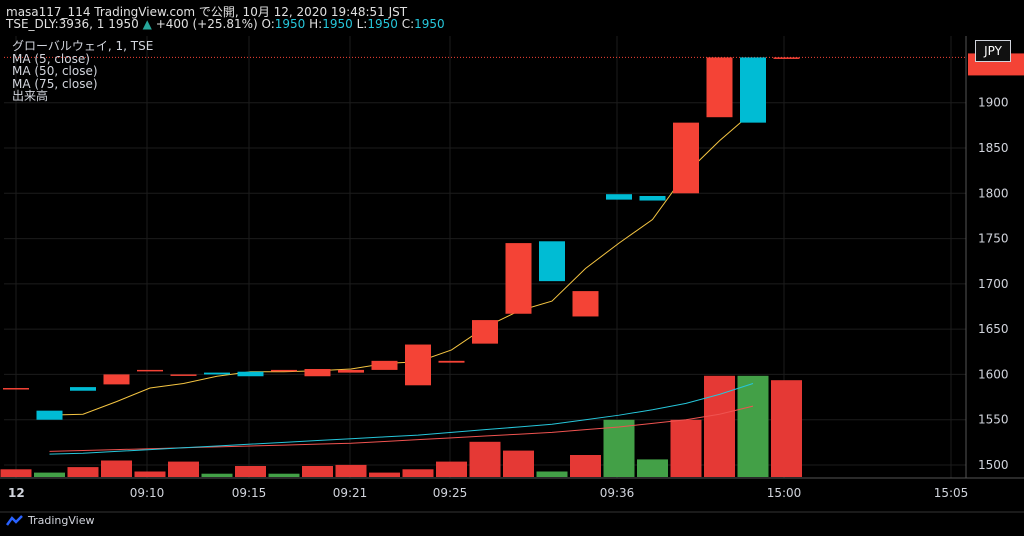 Image resolution: width=1024 pixels, height=536 pixels. I want to click on legend-ma5: MA (5, close), so click(51, 58).